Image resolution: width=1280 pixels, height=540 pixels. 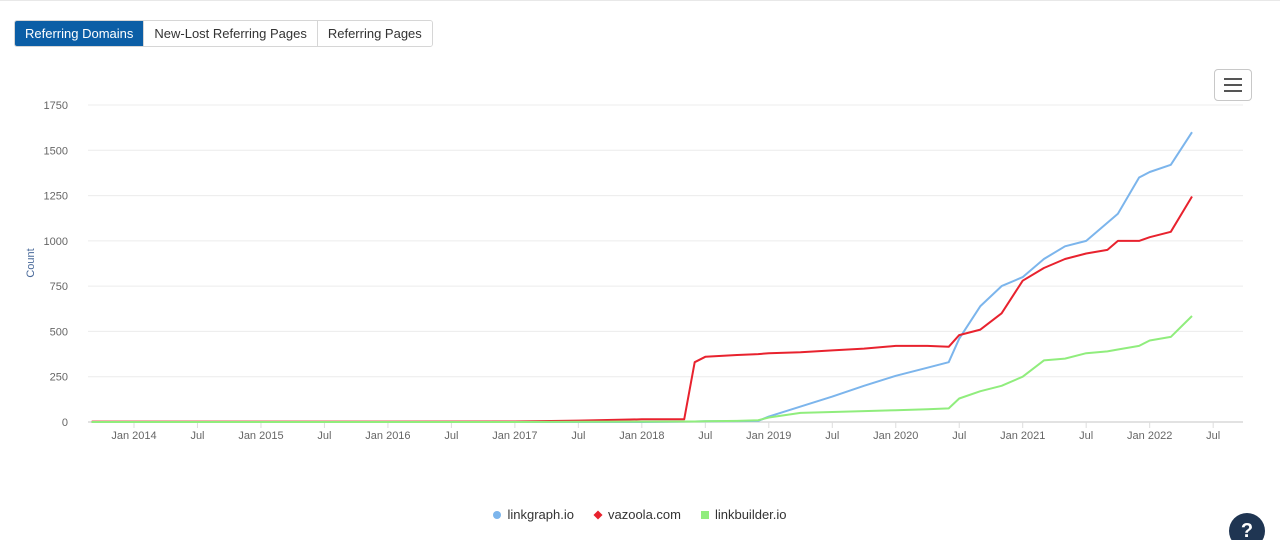 I want to click on legend-label: linkbuilder.io, so click(x=750, y=514).